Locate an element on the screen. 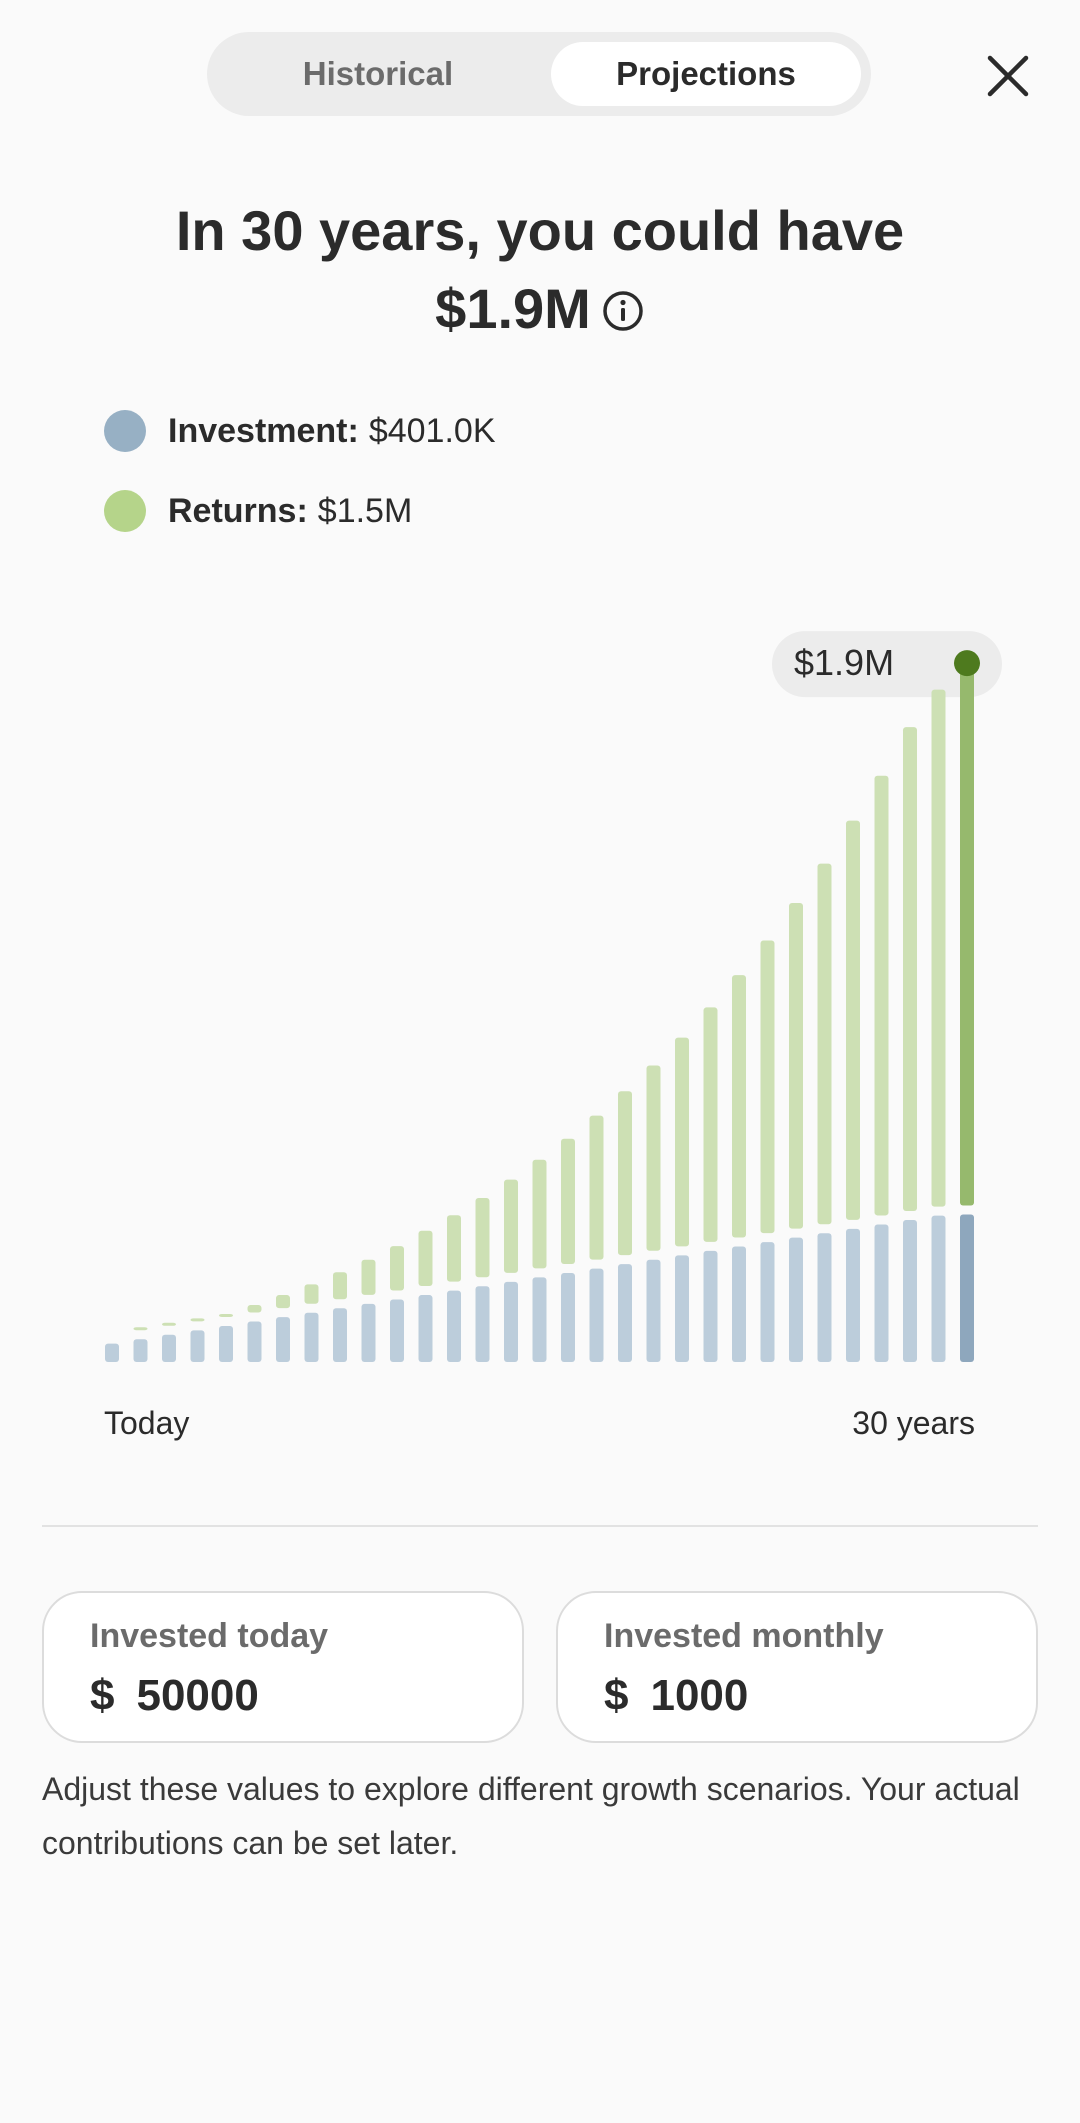  x-axis-start-label: Today is located at coordinates (147, 1423).